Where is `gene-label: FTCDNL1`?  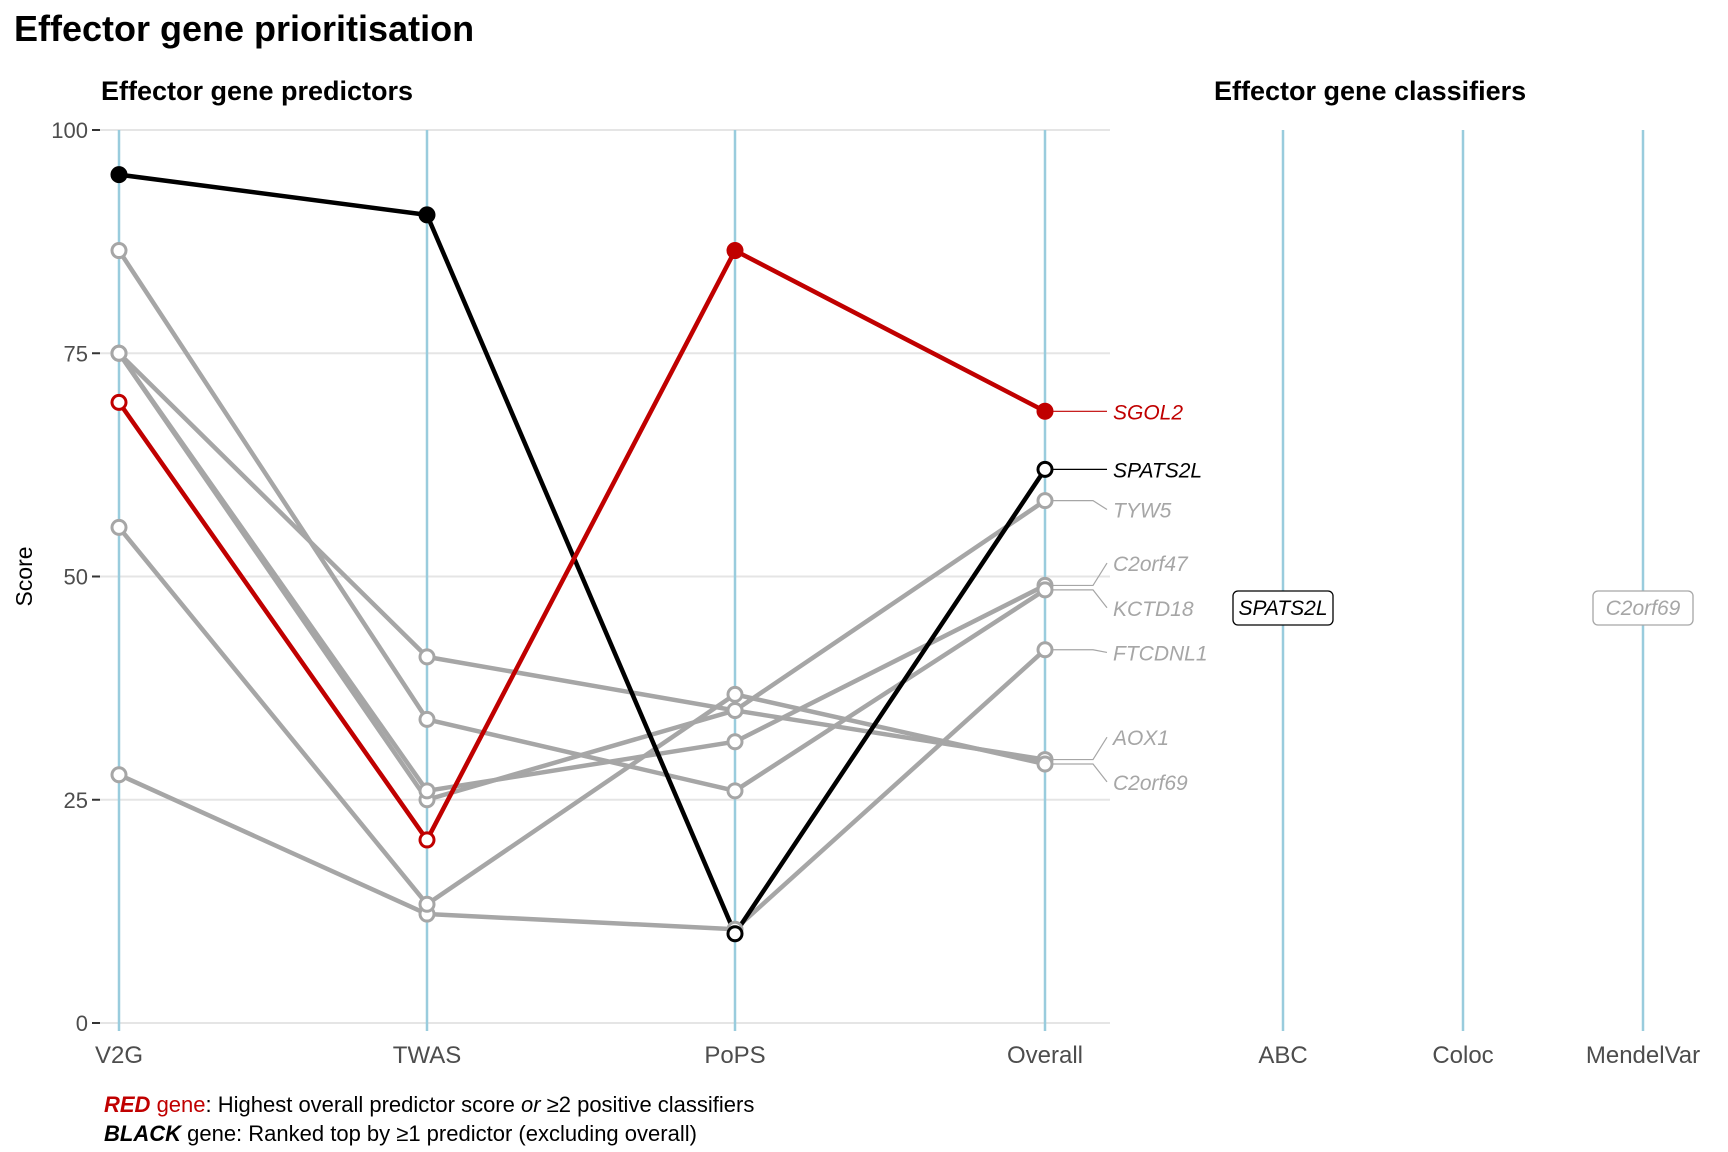
gene-label: FTCDNL1 is located at coordinates (1160, 653).